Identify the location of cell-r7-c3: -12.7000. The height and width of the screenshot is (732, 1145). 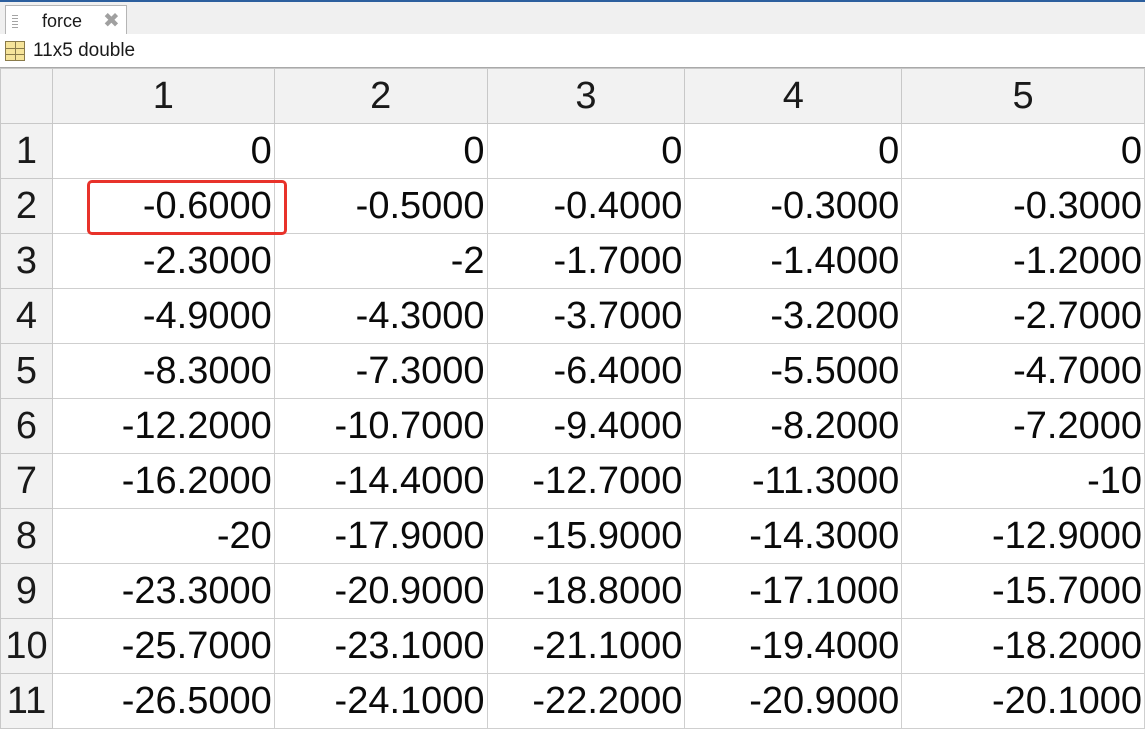
(586, 481).